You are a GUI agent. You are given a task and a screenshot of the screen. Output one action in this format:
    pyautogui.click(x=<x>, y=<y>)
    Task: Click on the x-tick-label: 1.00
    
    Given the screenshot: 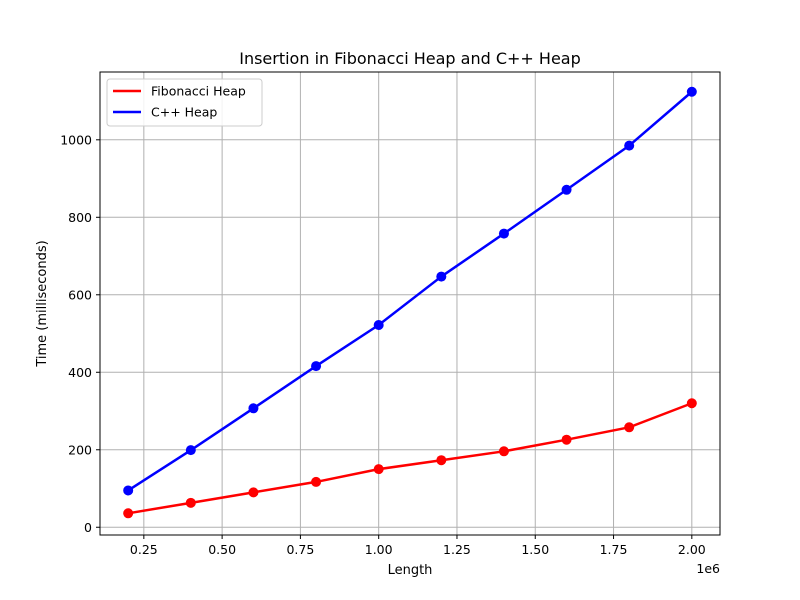 What is the action you would take?
    pyautogui.click(x=379, y=549)
    